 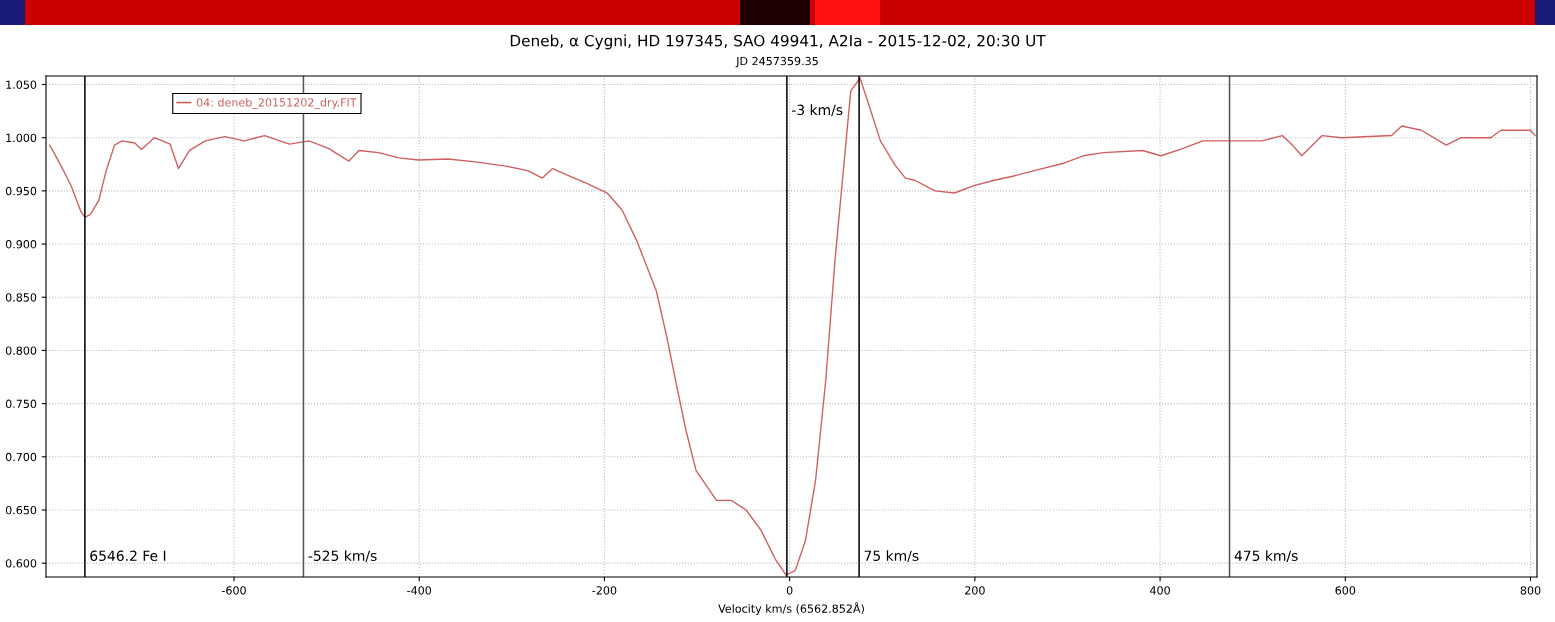 What do you see at coordinates (1345, 590) in the screenshot?
I see `x-tick-label: 600` at bounding box center [1345, 590].